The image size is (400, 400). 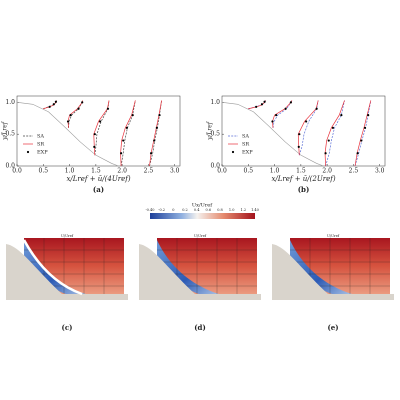 What do you see at coordinates (200, 269) in the screenshot?
I see `contour-panel-d` at bounding box center [200, 269].